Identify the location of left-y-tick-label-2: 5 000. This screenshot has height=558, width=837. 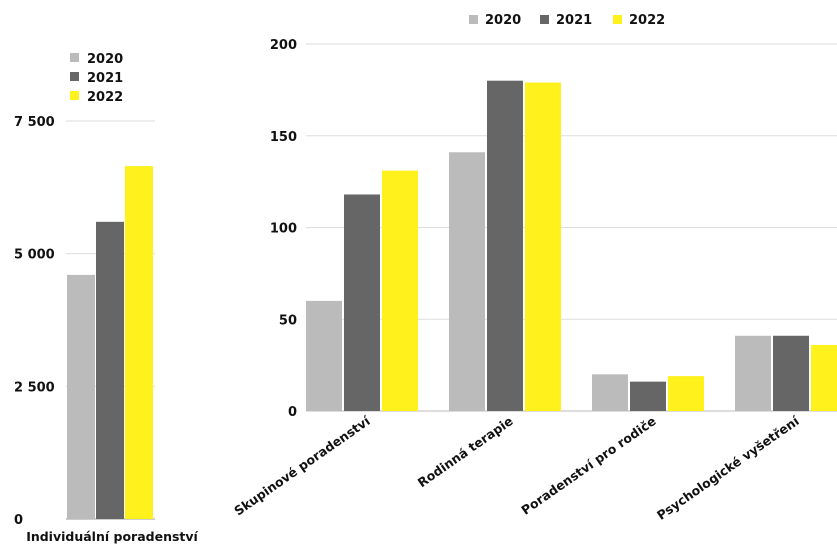
(34, 255).